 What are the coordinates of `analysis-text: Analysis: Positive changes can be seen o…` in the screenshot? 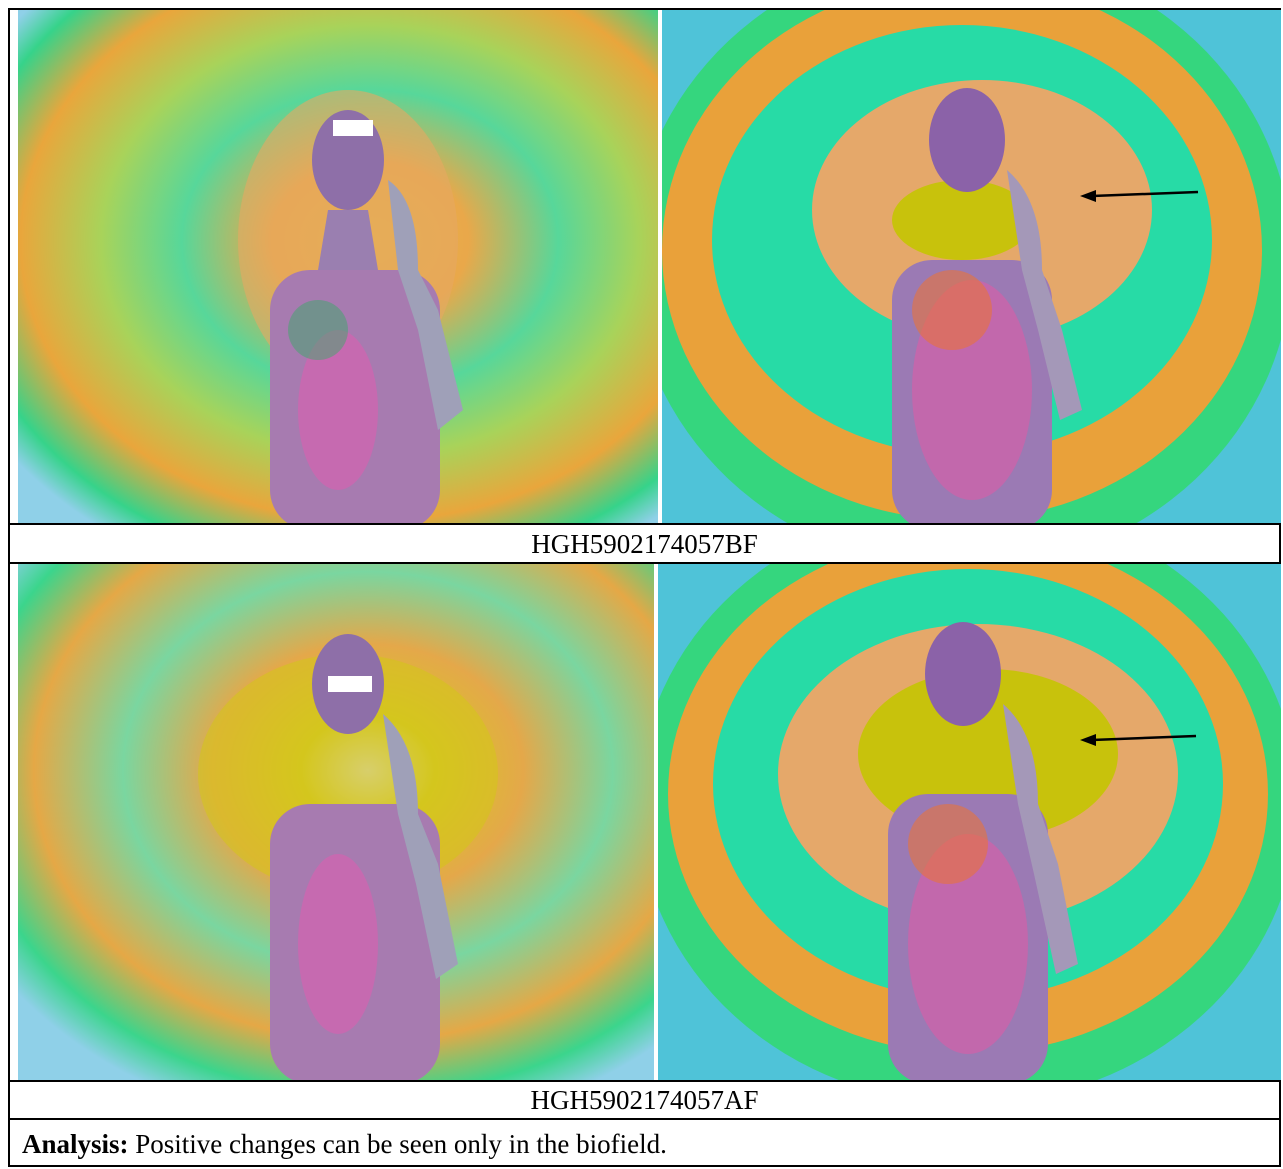 It's located at (344, 1144).